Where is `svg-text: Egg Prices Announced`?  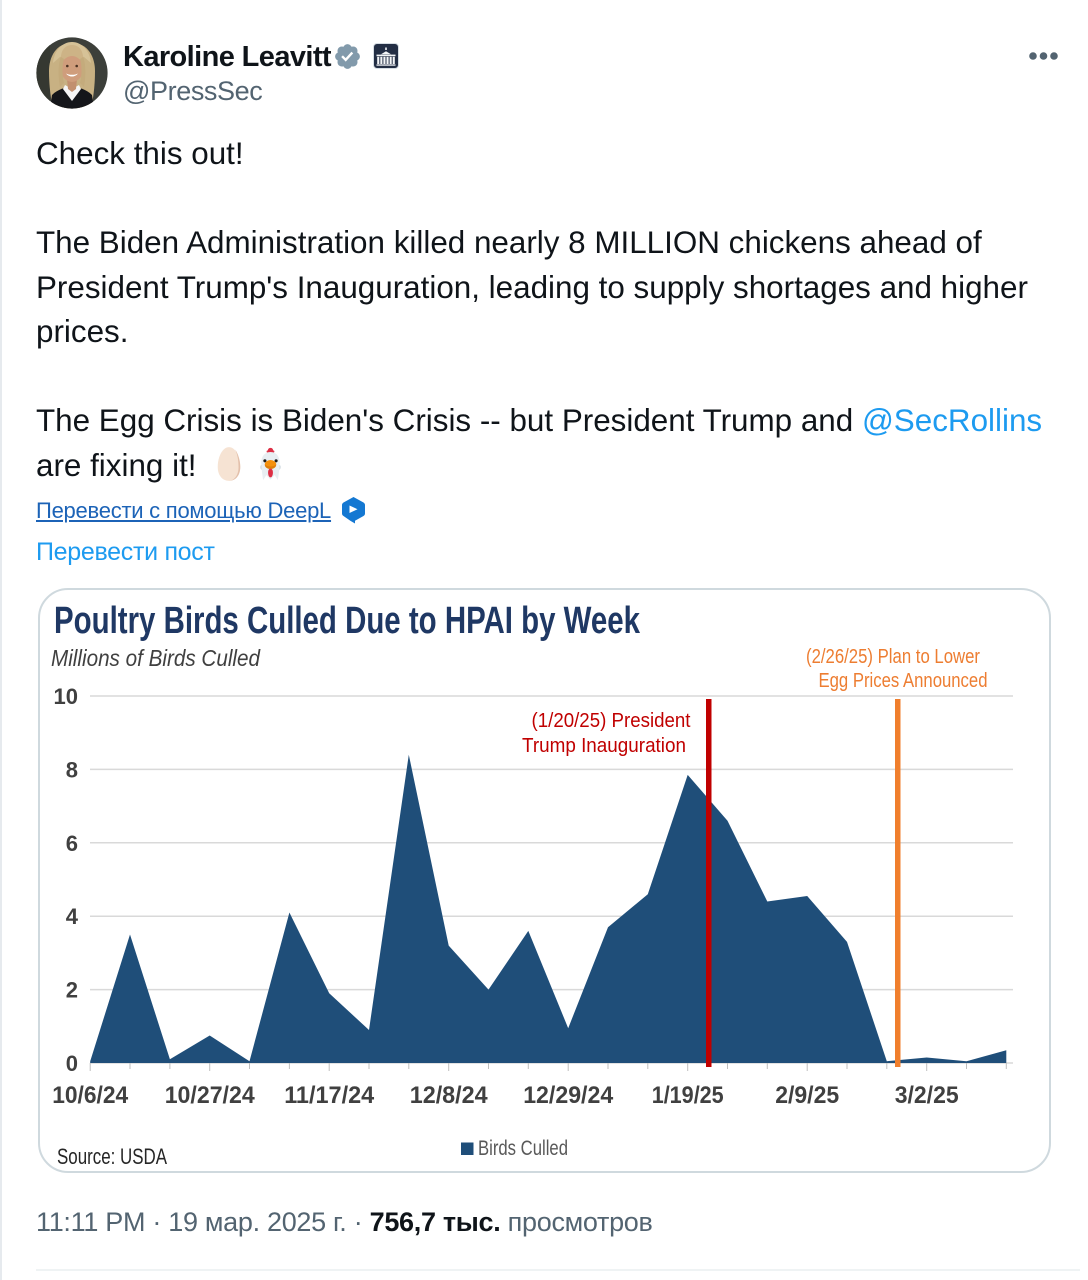 svg-text: Egg Prices Announced is located at coordinates (903, 681).